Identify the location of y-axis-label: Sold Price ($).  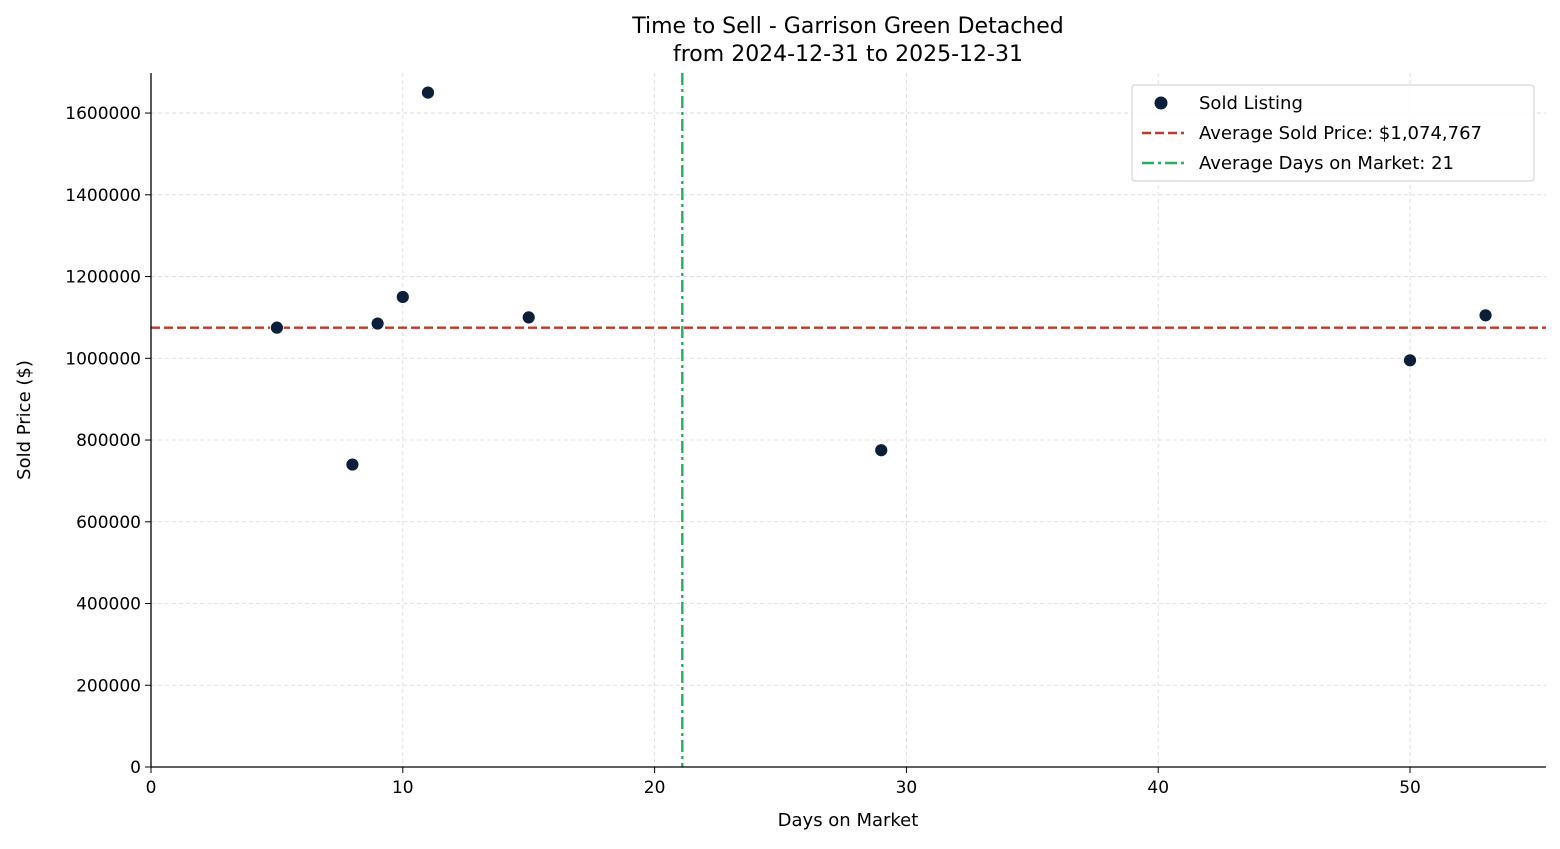
(24, 420).